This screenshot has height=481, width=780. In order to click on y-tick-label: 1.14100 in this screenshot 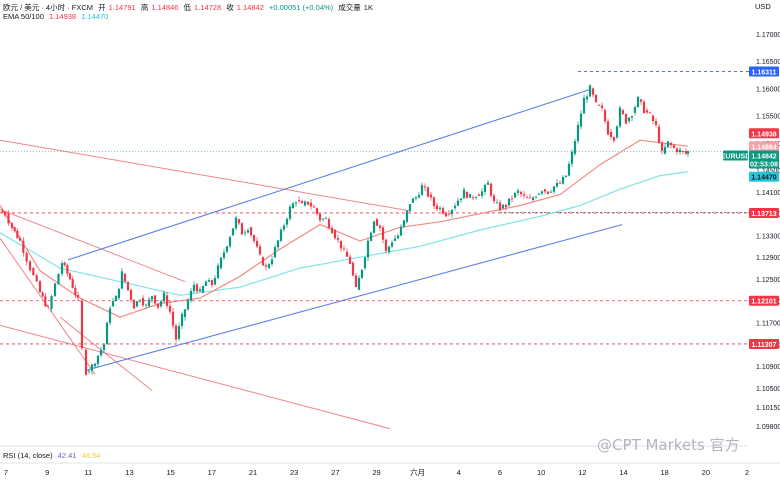, I will do `click(768, 193)`.